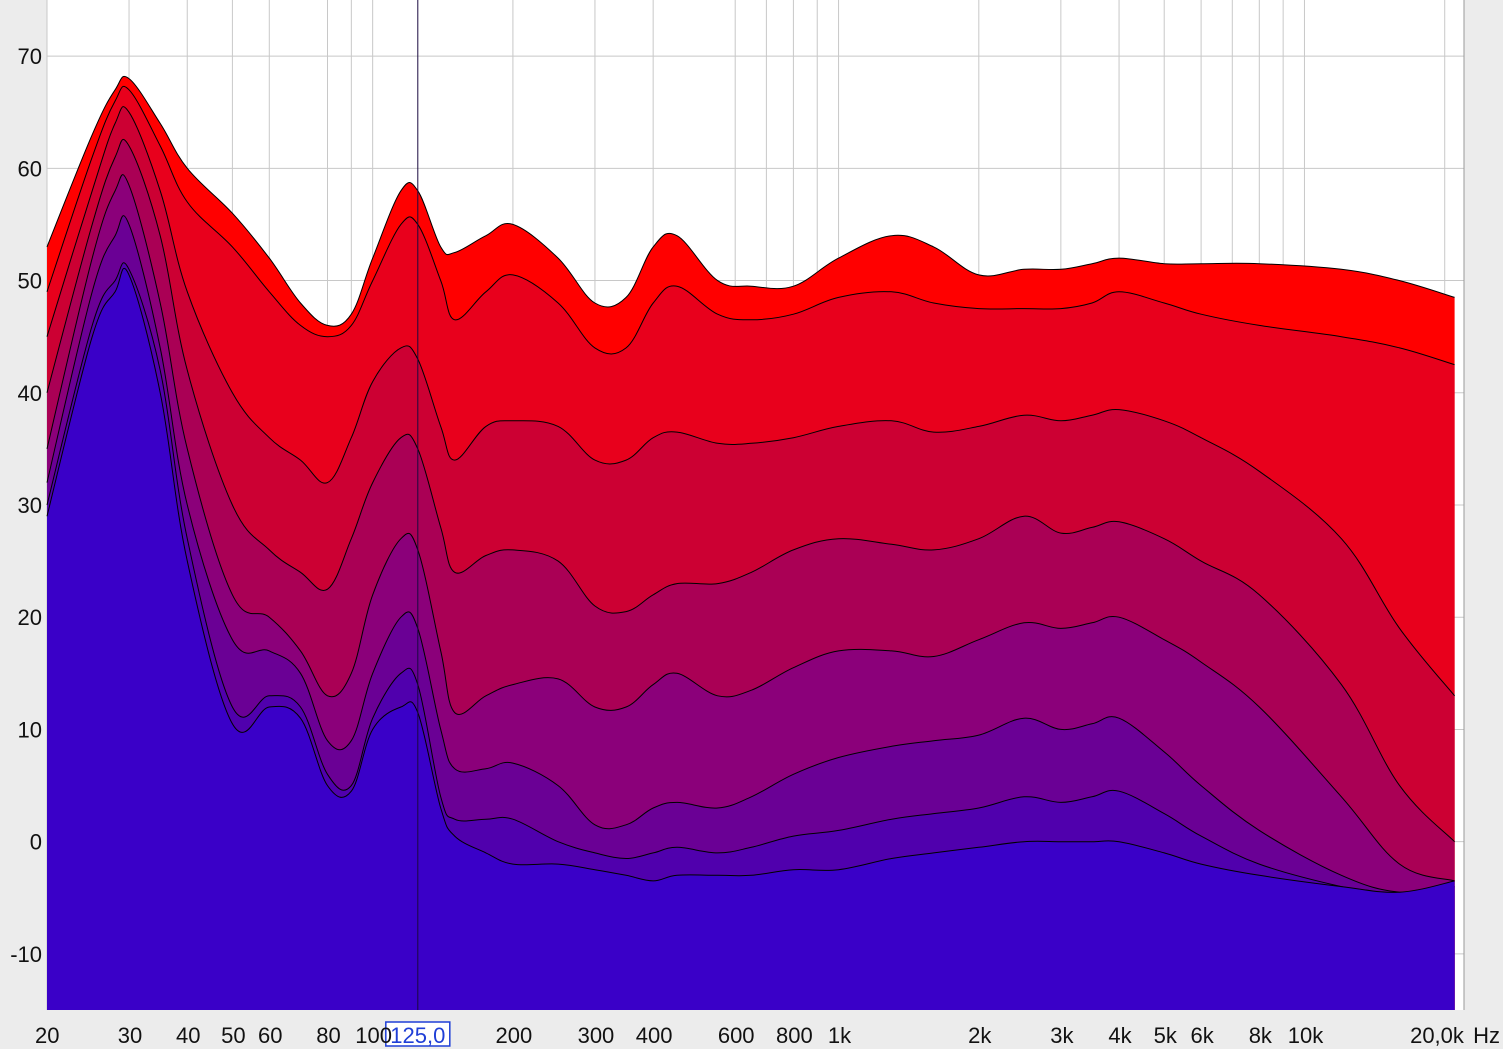 This screenshot has height=1049, width=1503. What do you see at coordinates (794, 1035) in the screenshot?
I see `x-tick-label: 800` at bounding box center [794, 1035].